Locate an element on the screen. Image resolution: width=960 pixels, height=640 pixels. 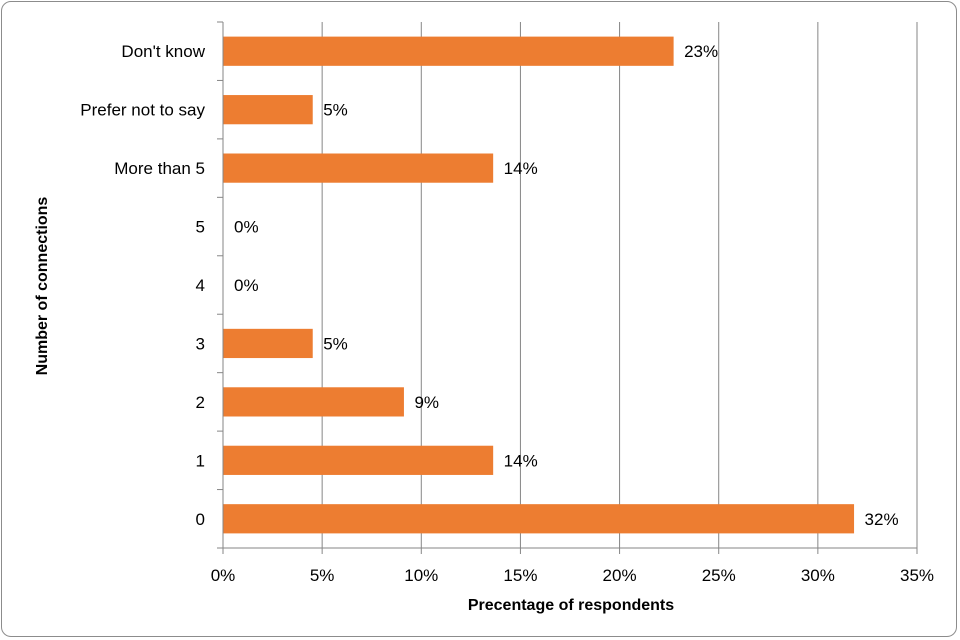
x-tick-label: 0% is located at coordinates (223, 575).